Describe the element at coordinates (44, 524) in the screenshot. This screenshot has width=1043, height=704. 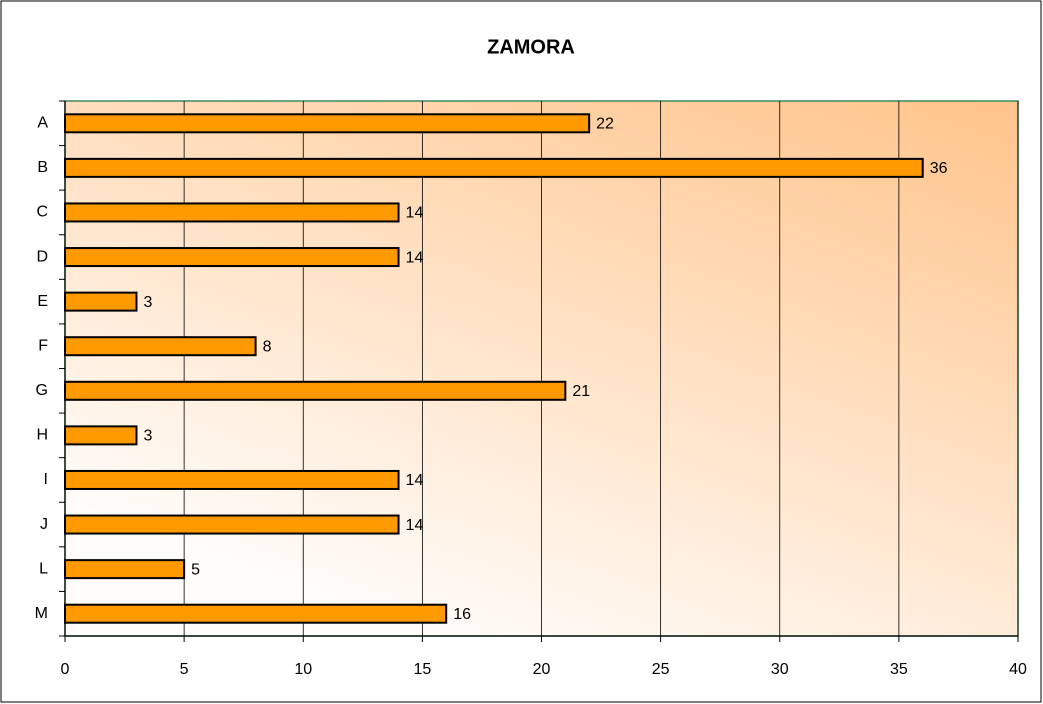
I see `y-tick-label: J` at that location.